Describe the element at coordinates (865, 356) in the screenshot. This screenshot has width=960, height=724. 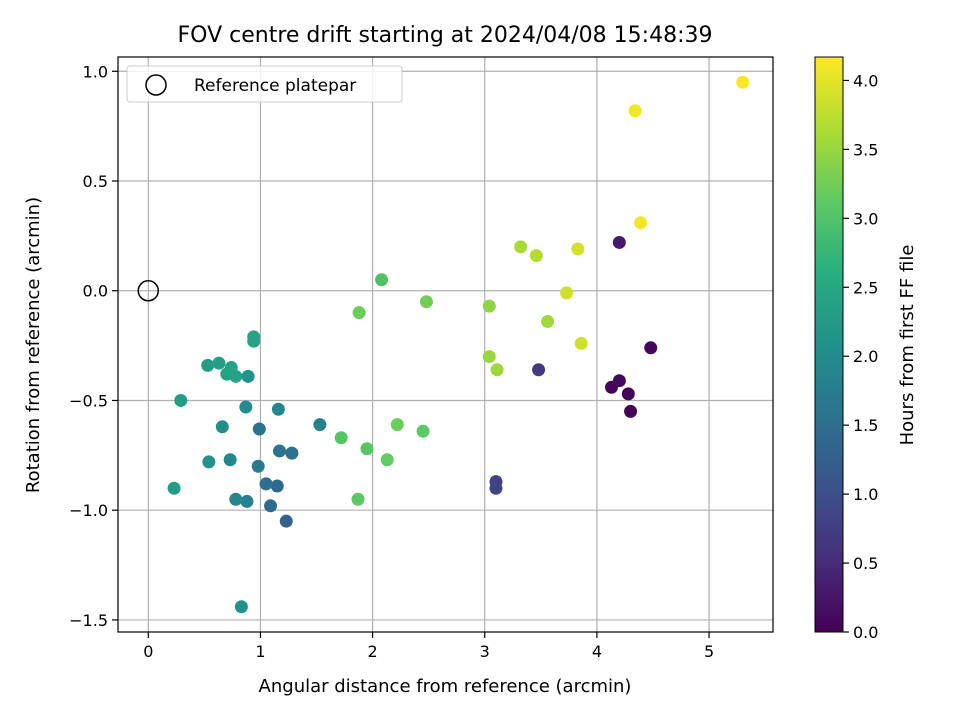
I see `colorbar-tick-label: 2.0` at that location.